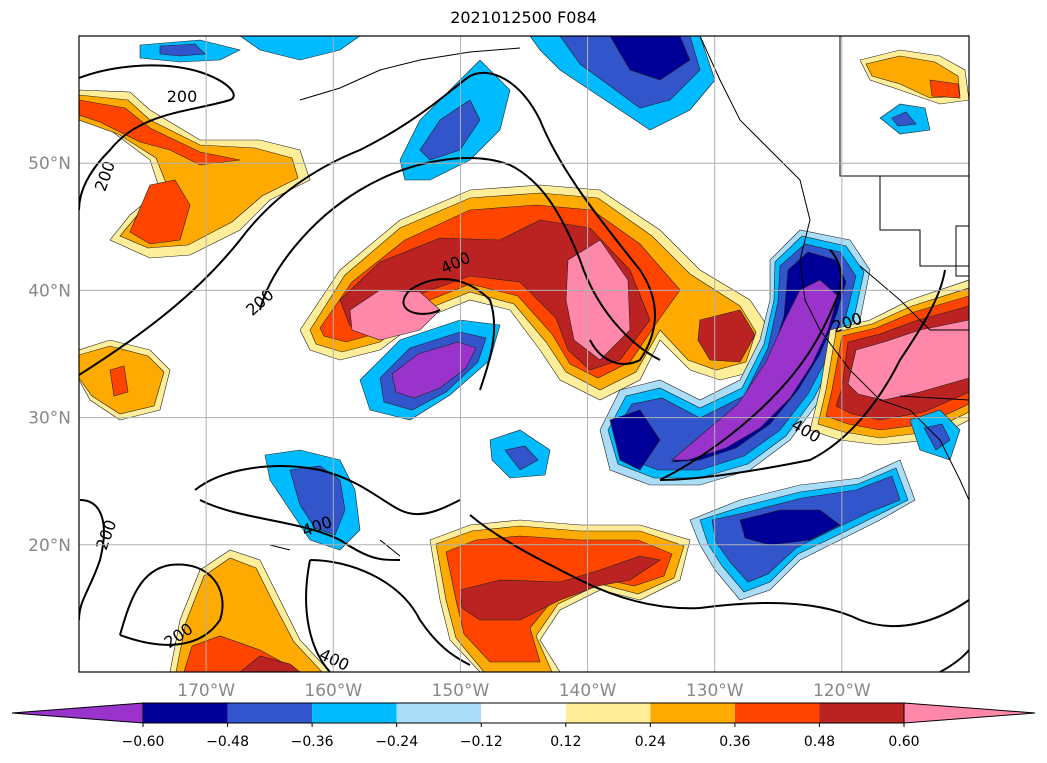  I want to click on lon-tick-label: 170°W, so click(206, 691).